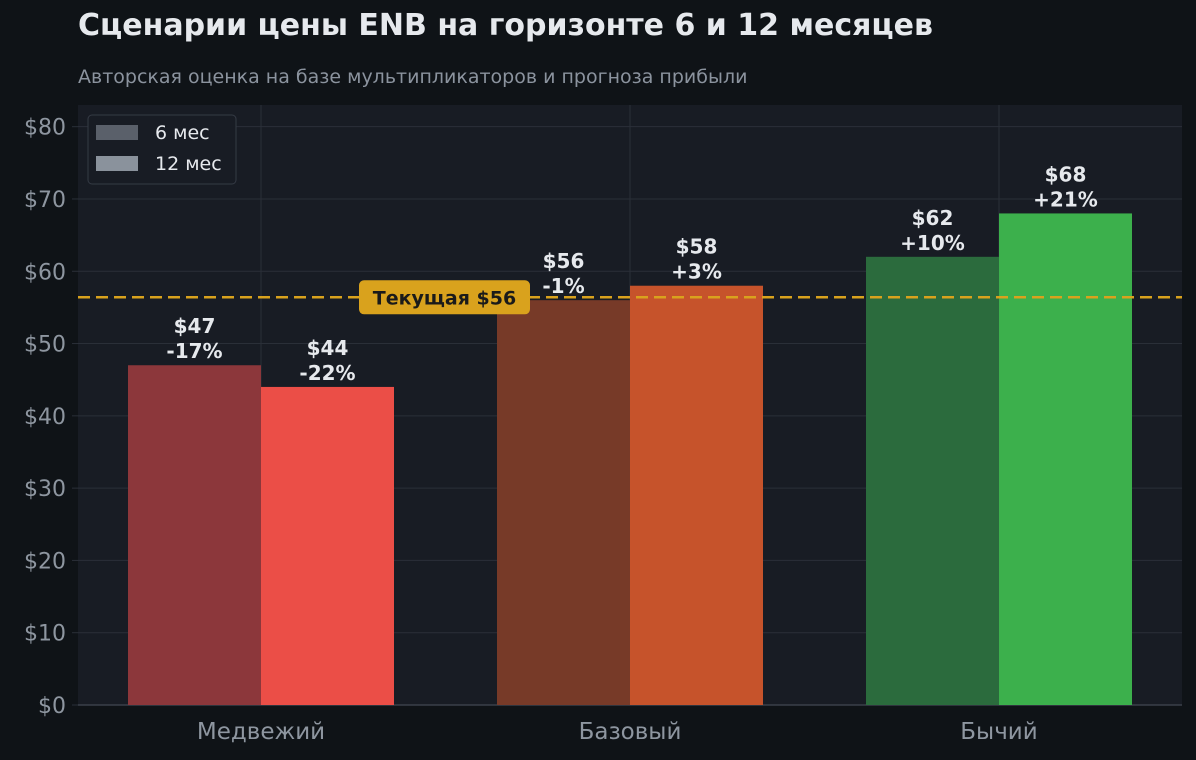 The image size is (1196, 760). I want to click on y-tick-label: $60, so click(45, 272).